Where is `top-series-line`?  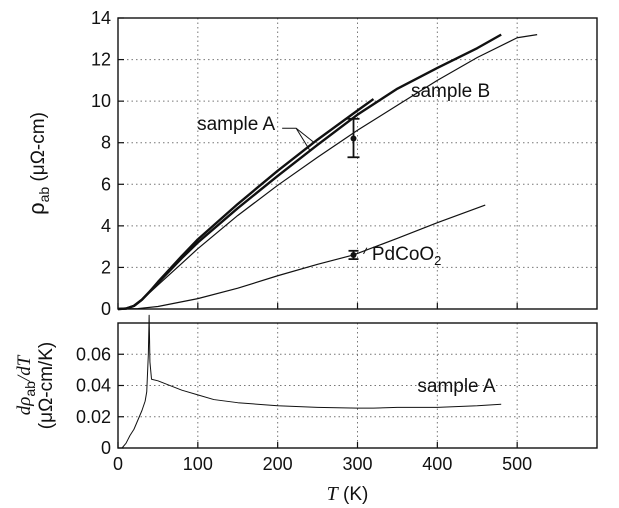 top-series-line is located at coordinates (301, 257).